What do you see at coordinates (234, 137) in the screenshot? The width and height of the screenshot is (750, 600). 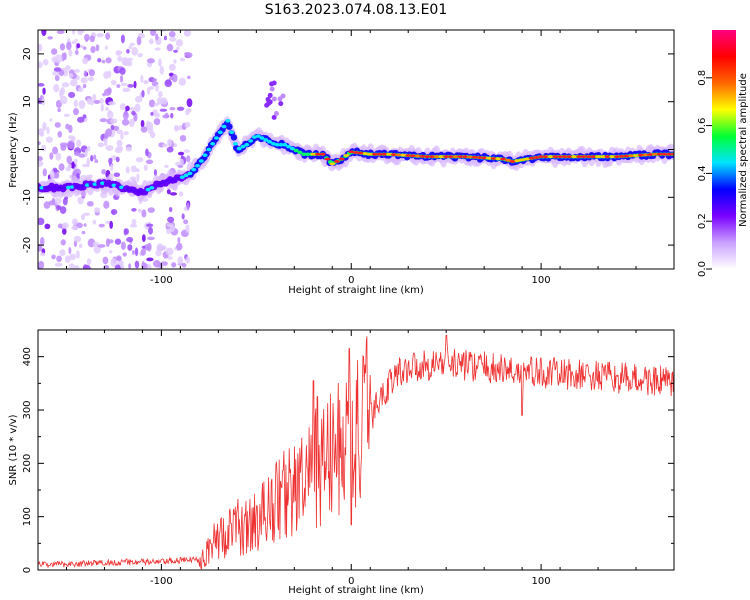 I see `spectrogram-ridge-outer` at bounding box center [234, 137].